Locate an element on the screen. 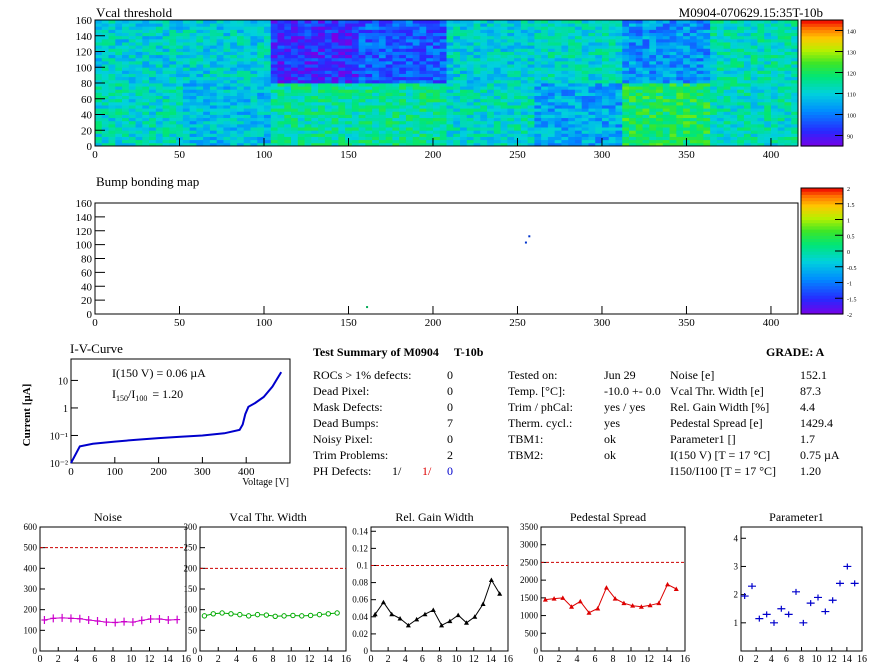  dead-bump-point is located at coordinates (525, 242).